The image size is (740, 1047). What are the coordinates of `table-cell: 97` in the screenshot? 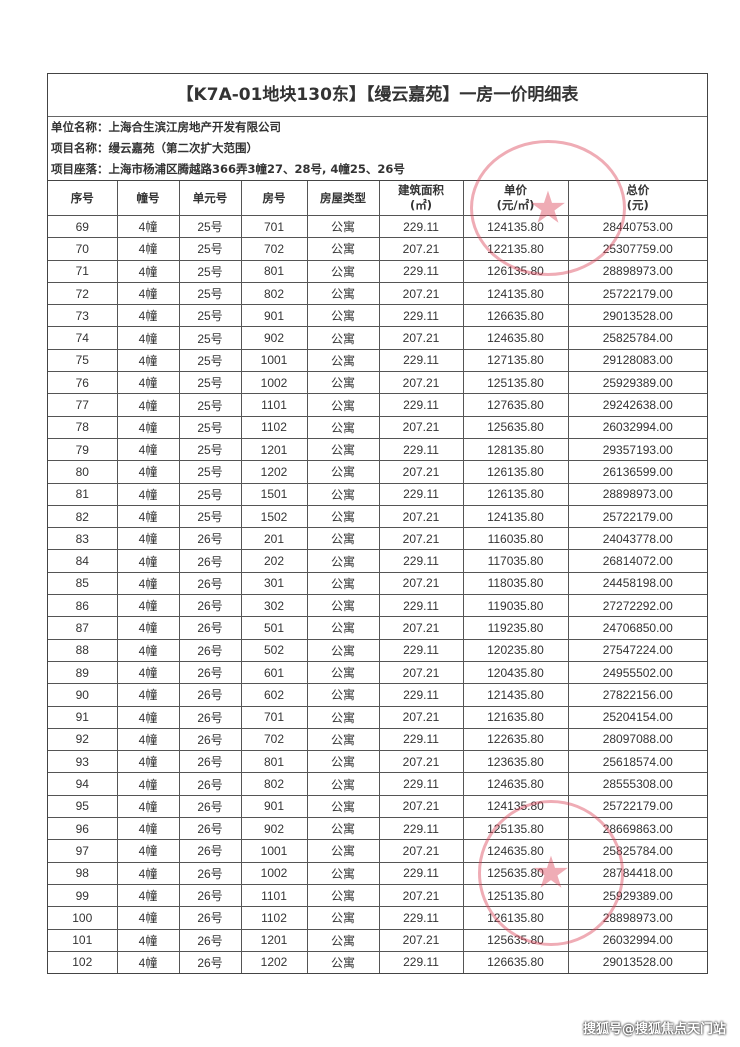 It's located at (83, 851).